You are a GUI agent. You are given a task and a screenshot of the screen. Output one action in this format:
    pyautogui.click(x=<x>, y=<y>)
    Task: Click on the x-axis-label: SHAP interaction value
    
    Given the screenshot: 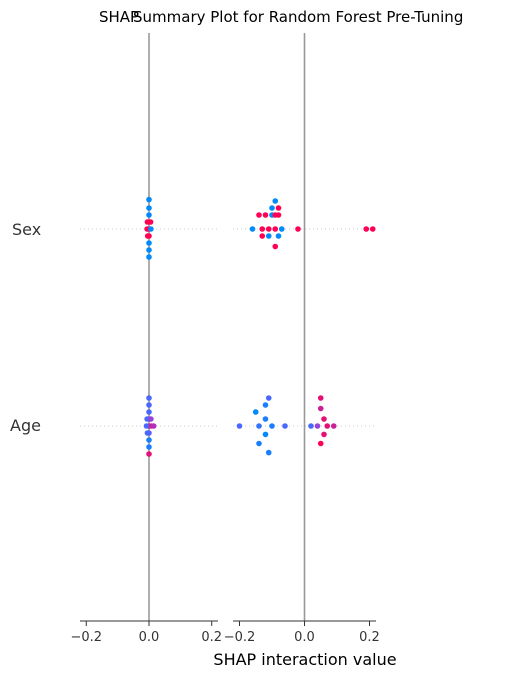 What is the action you would take?
    pyautogui.click(x=305, y=659)
    